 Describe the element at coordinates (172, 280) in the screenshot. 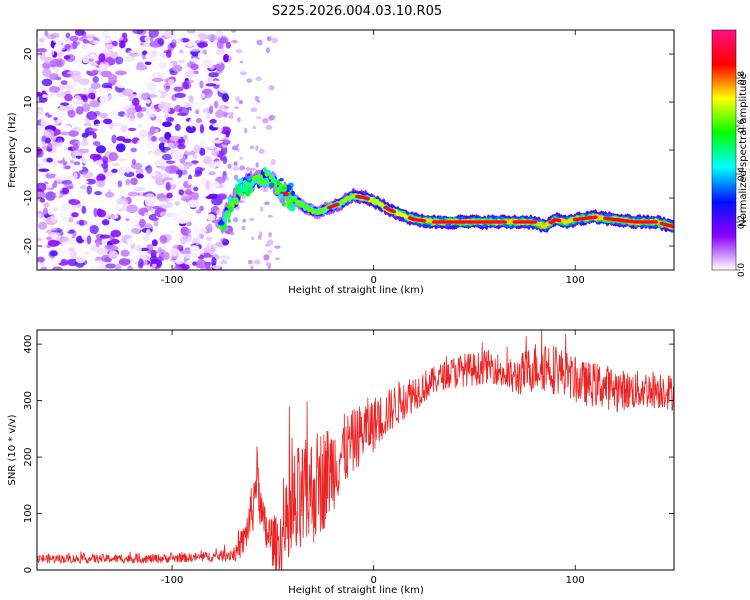

I see `x-tick-label: -100` at that location.